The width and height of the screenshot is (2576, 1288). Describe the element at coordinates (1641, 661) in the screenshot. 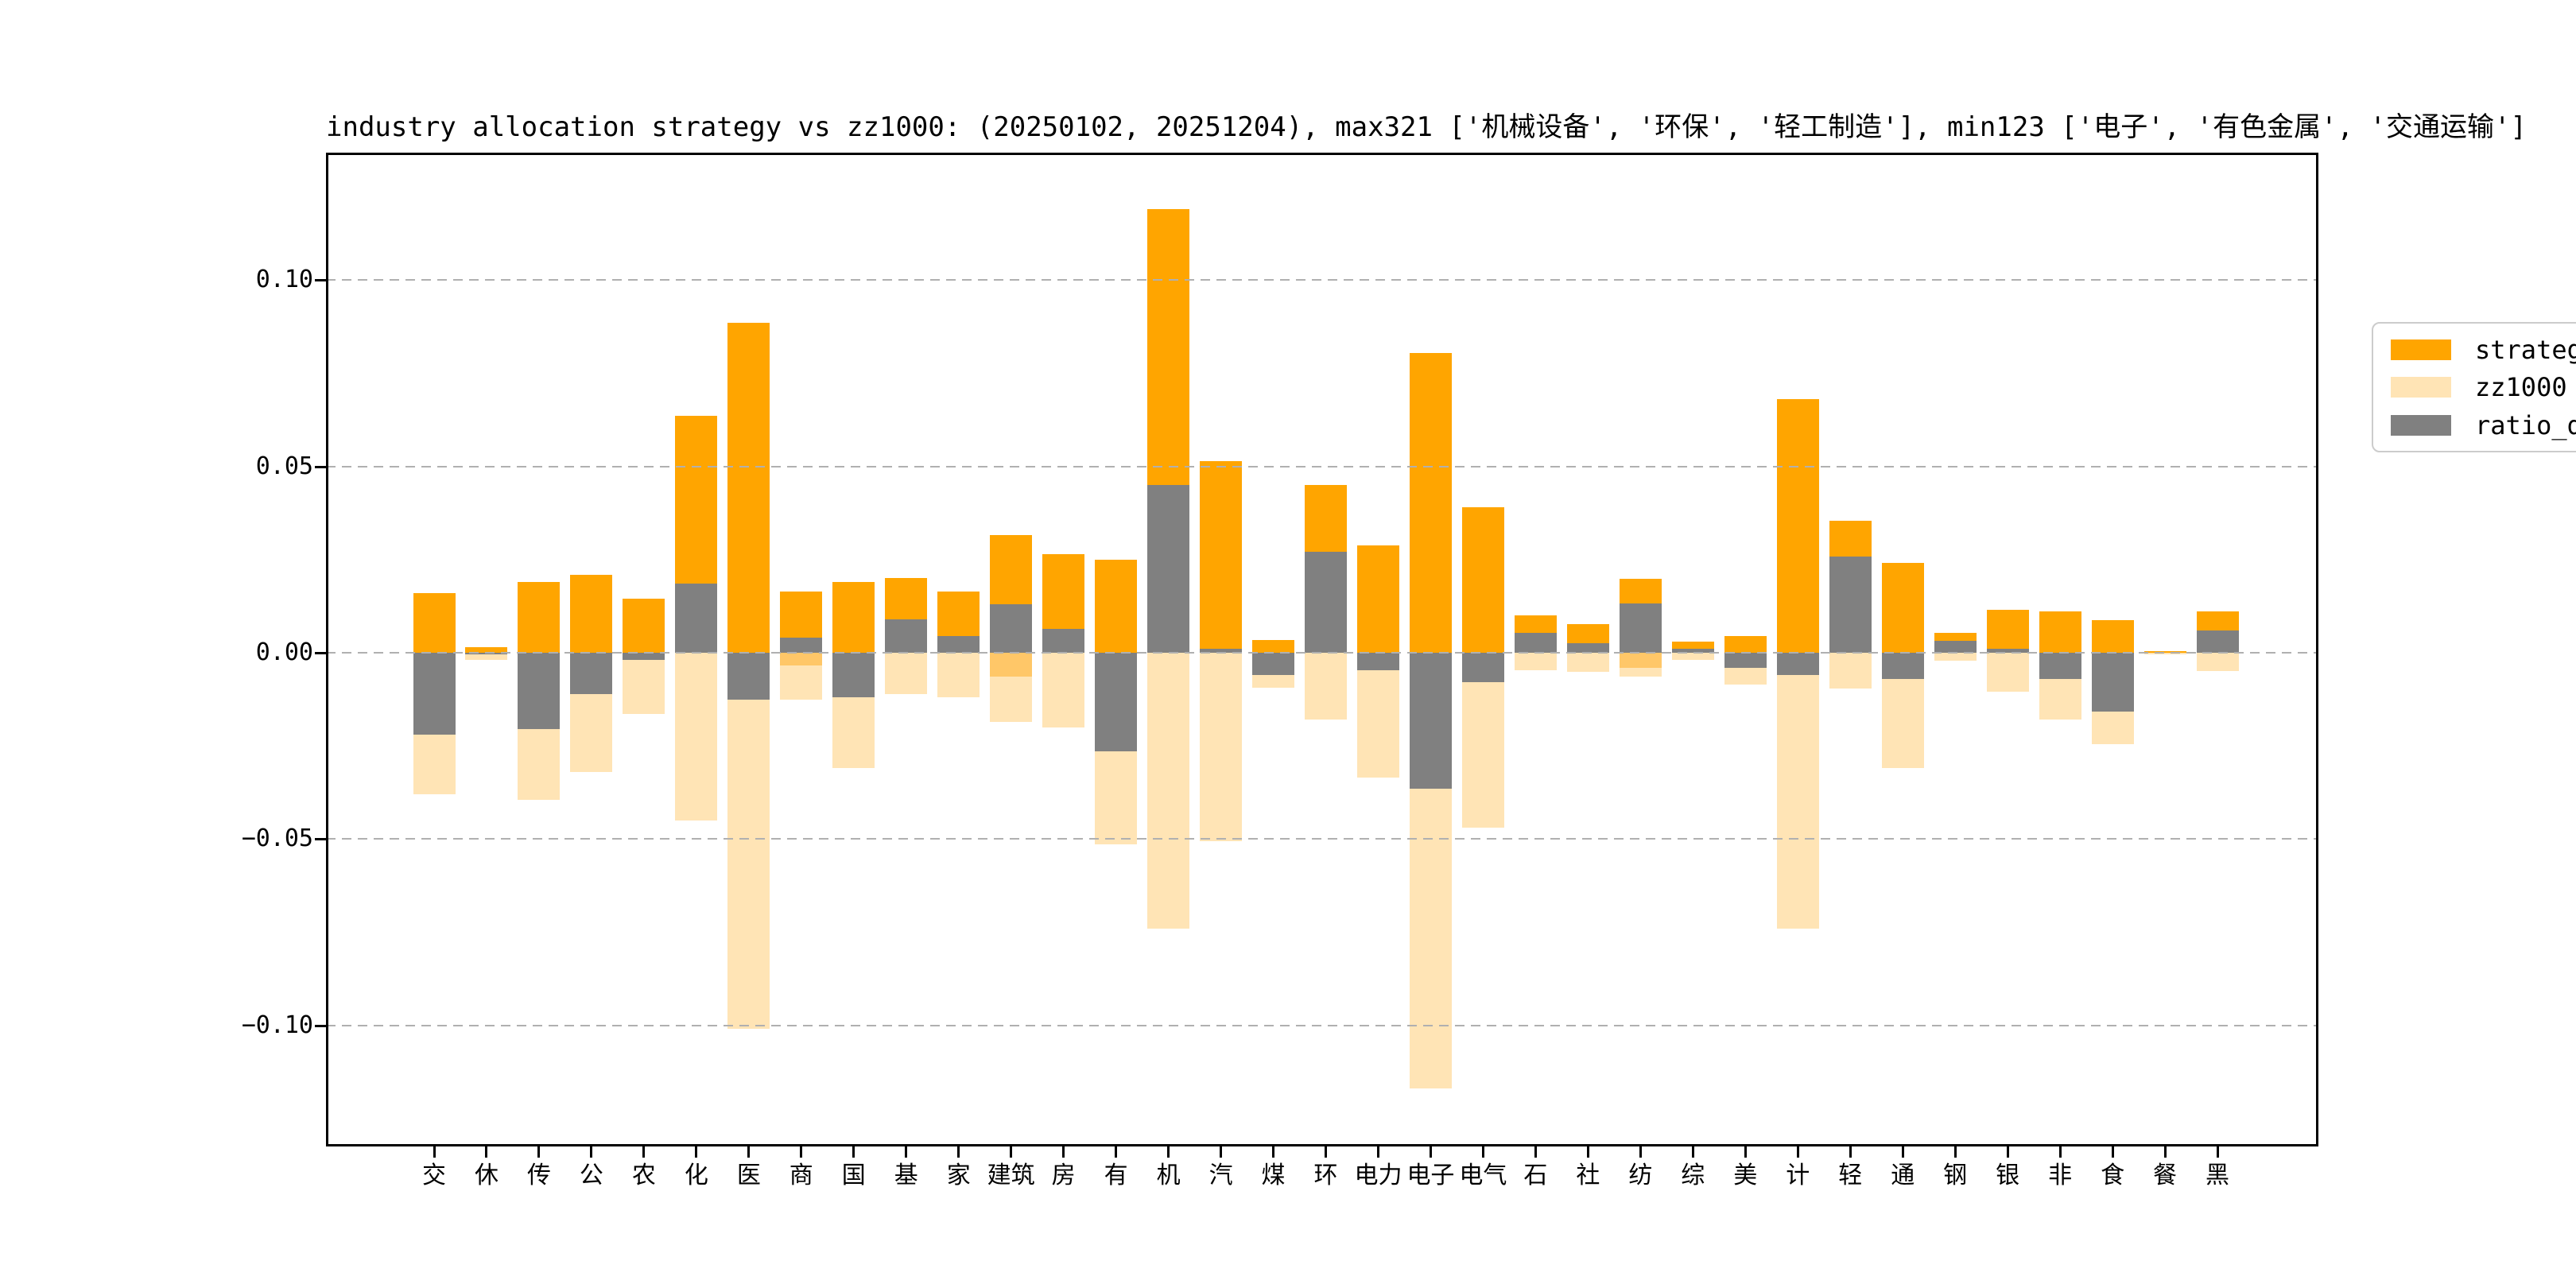

I see `bar-overlap-纺` at that location.